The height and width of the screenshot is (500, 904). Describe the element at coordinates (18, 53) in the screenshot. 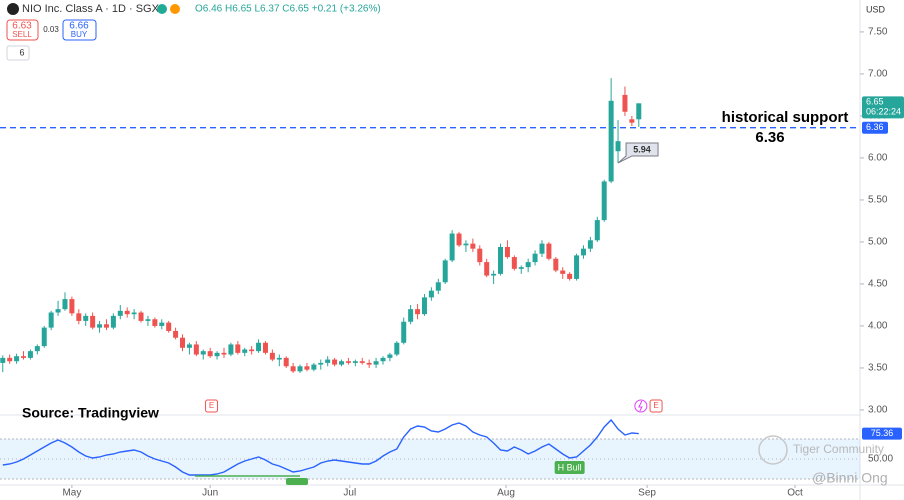

I see `indicator-toggle` at that location.